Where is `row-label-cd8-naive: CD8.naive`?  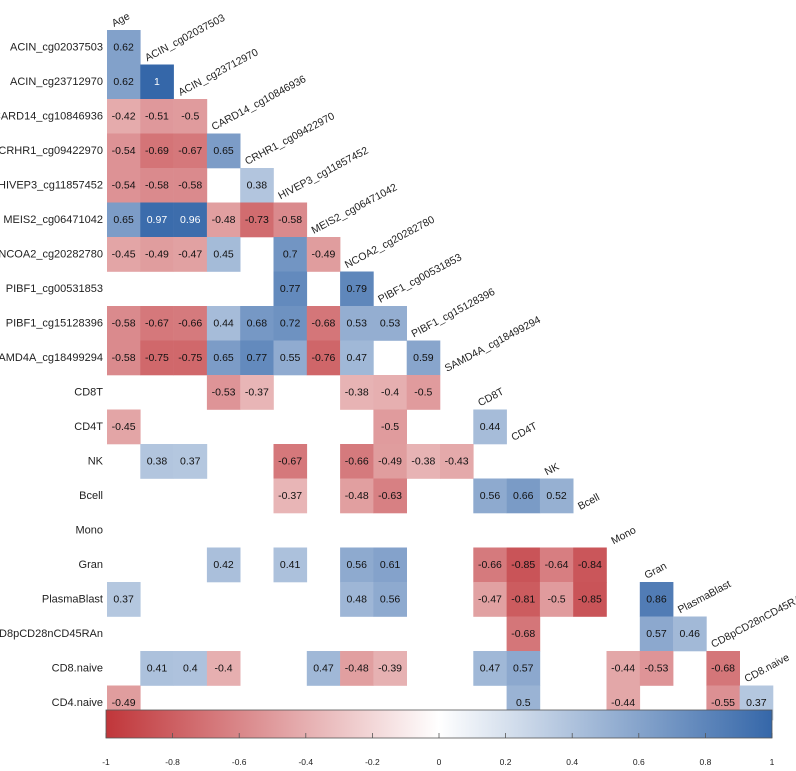
row-label-cd8-naive: CD8.naive is located at coordinates (77, 668).